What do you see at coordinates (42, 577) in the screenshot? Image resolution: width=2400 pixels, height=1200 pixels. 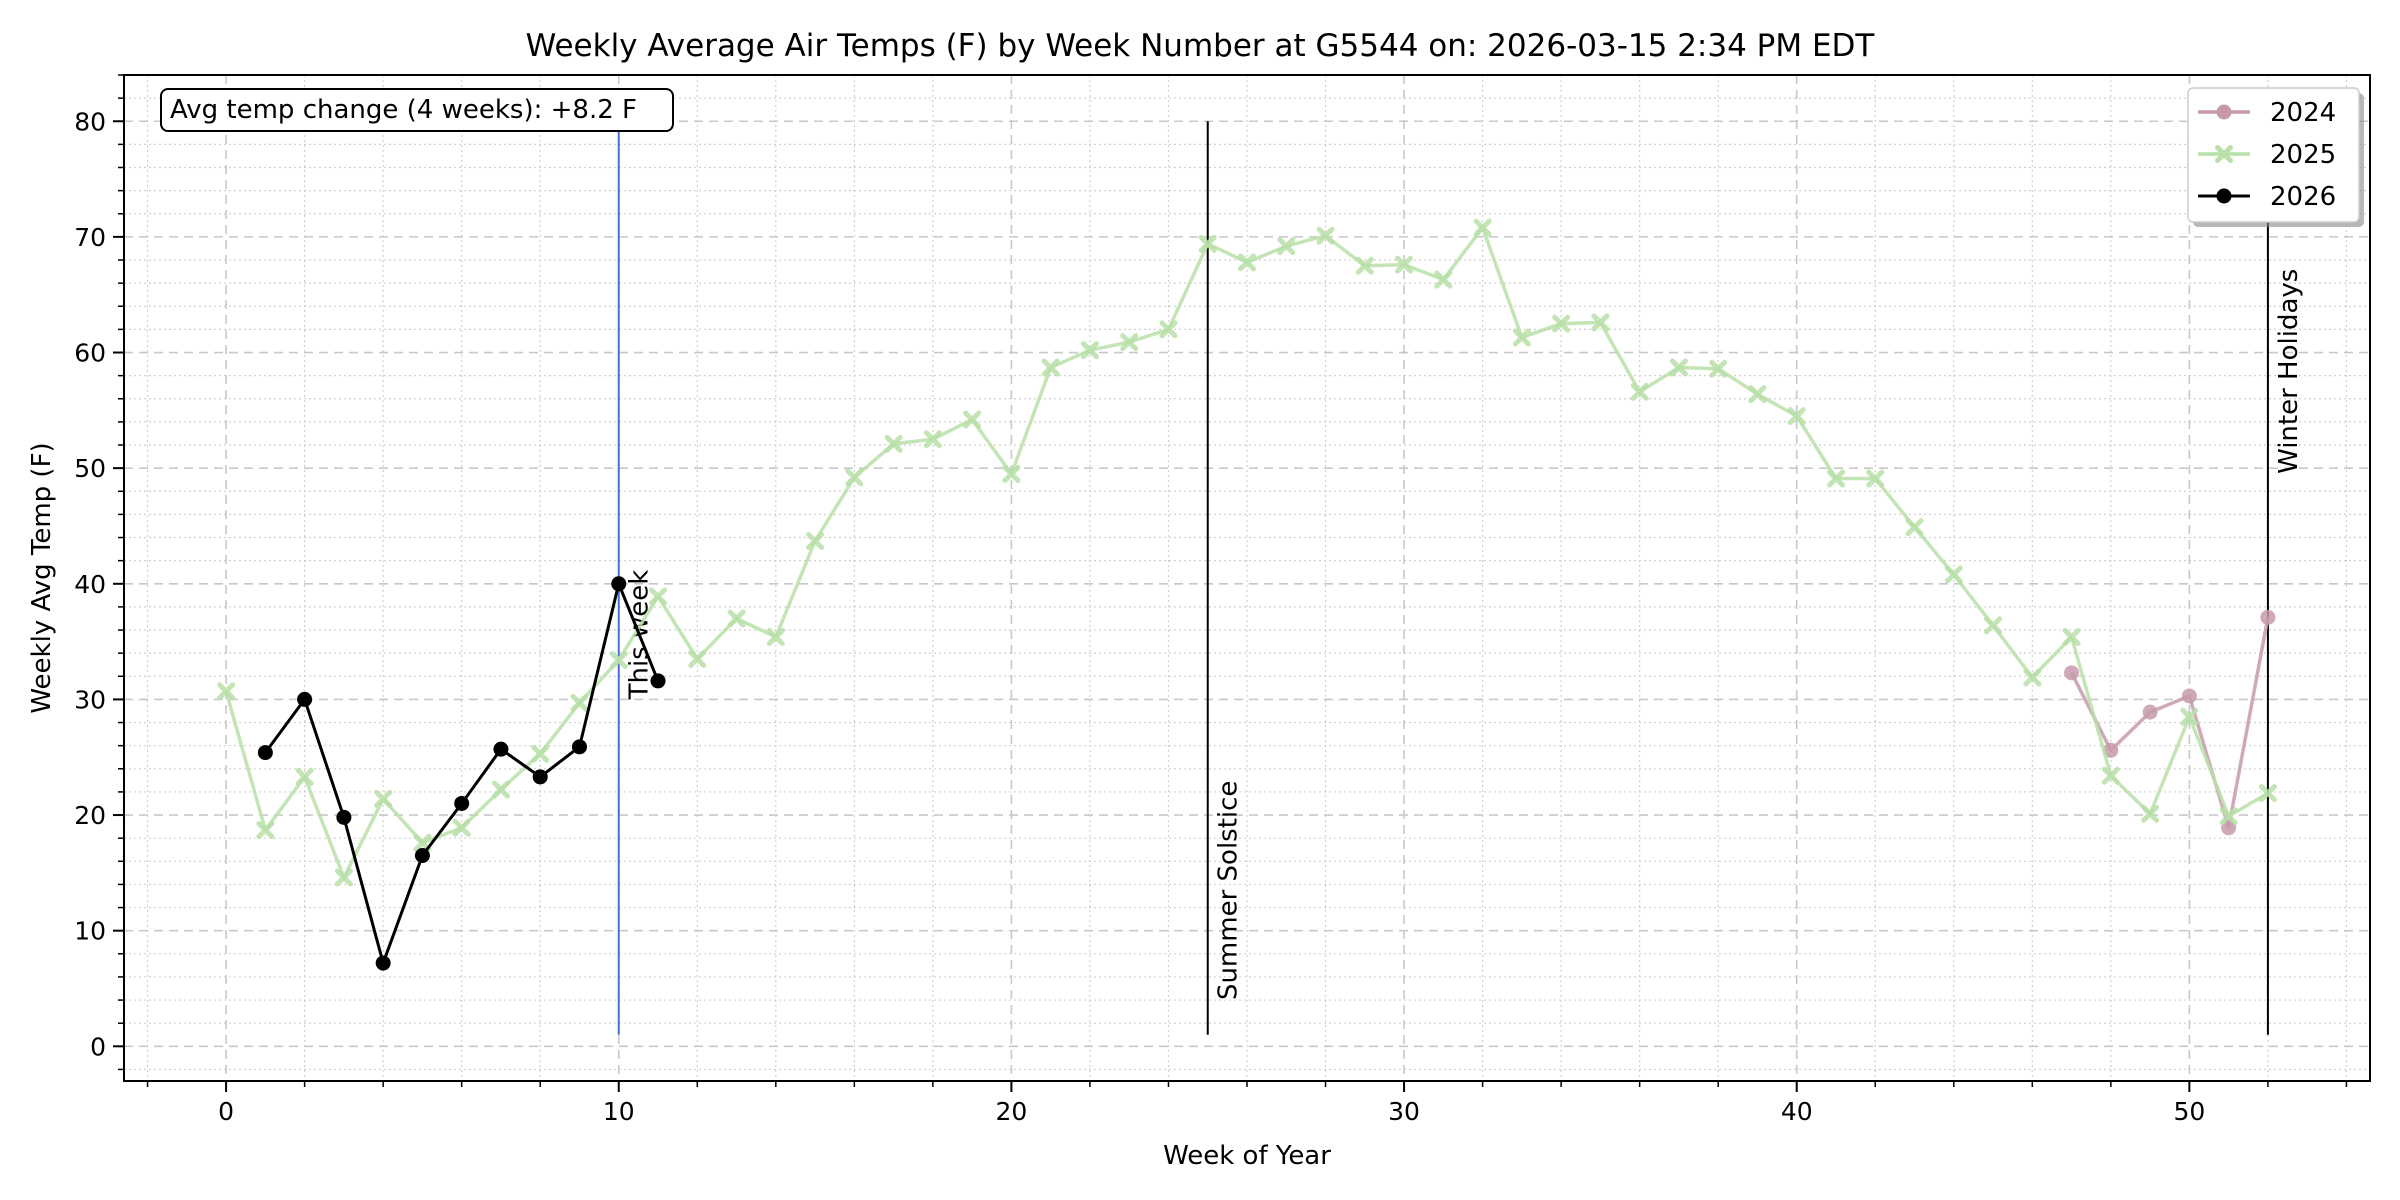 I see `y-axis-label: Weekly Avg Temp (F)` at bounding box center [42, 577].